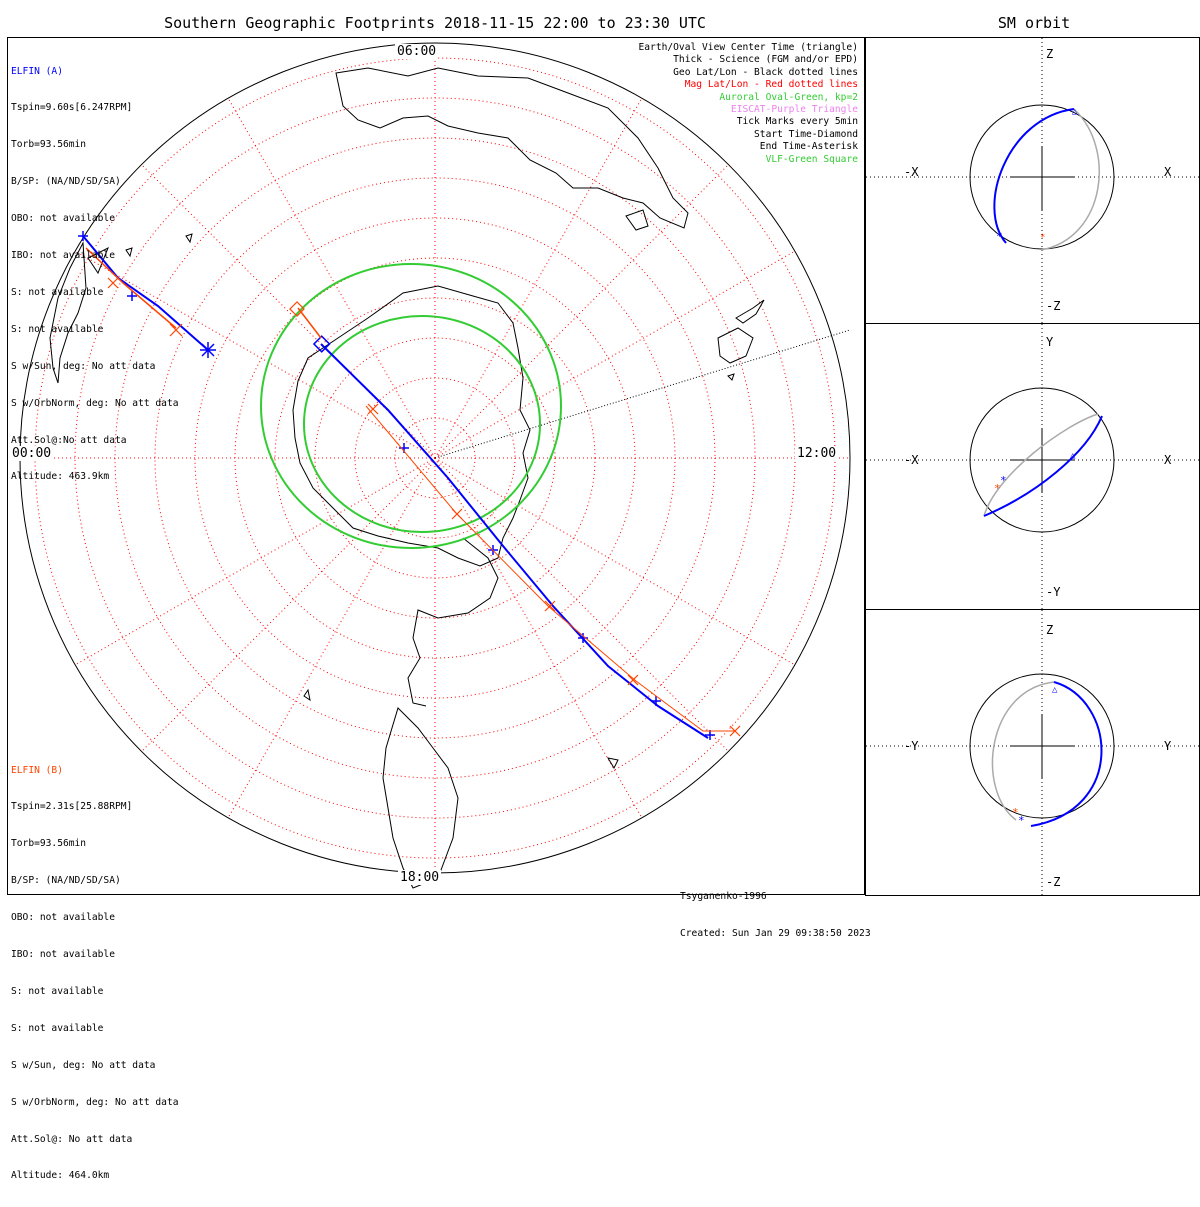  Describe the element at coordinates (771, 85) in the screenshot. I see `legend-item: Mag Lat/Lon - Red dotted lines` at that location.